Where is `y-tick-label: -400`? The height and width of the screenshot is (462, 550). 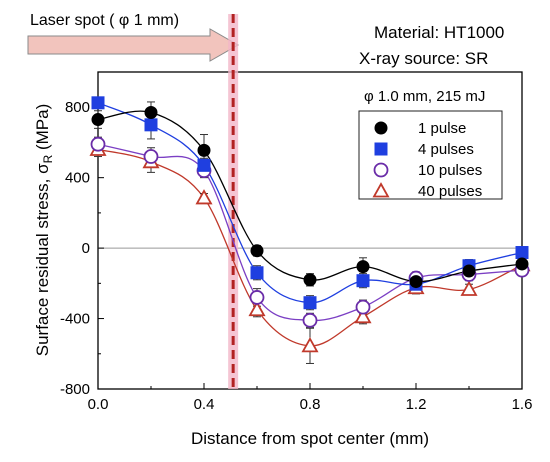 y-tick-label: -400 is located at coordinates (75, 319).